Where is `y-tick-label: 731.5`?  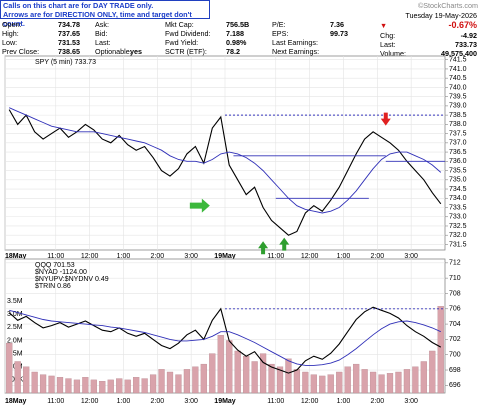
y-tick-label: 731.5 is located at coordinates (458, 244).